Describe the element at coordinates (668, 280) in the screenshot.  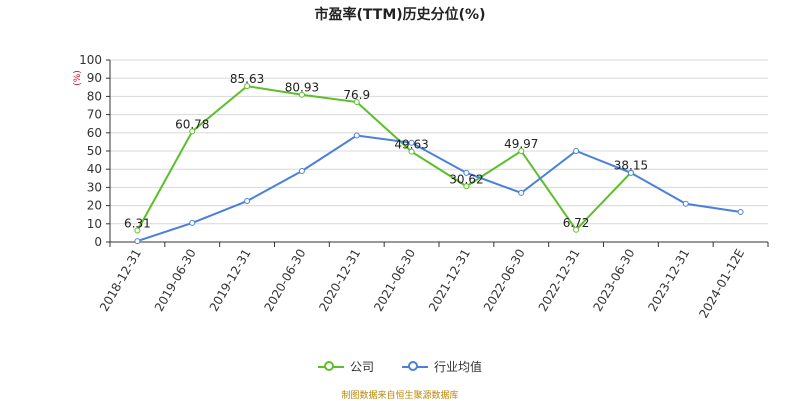
I see `x-tick-label: 2023-12-31` at that location.